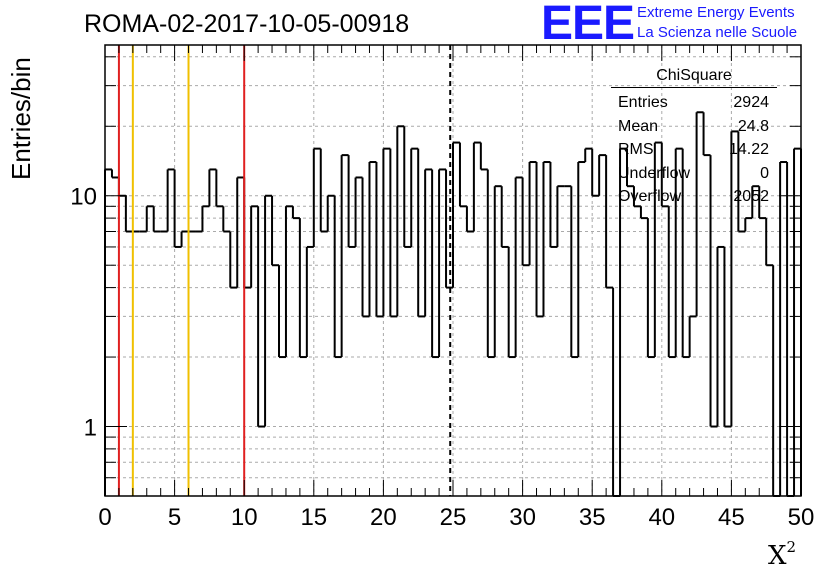 The height and width of the screenshot is (572, 836). Describe the element at coordinates (90, 428) in the screenshot. I see `y-tick-label: 1` at that location.